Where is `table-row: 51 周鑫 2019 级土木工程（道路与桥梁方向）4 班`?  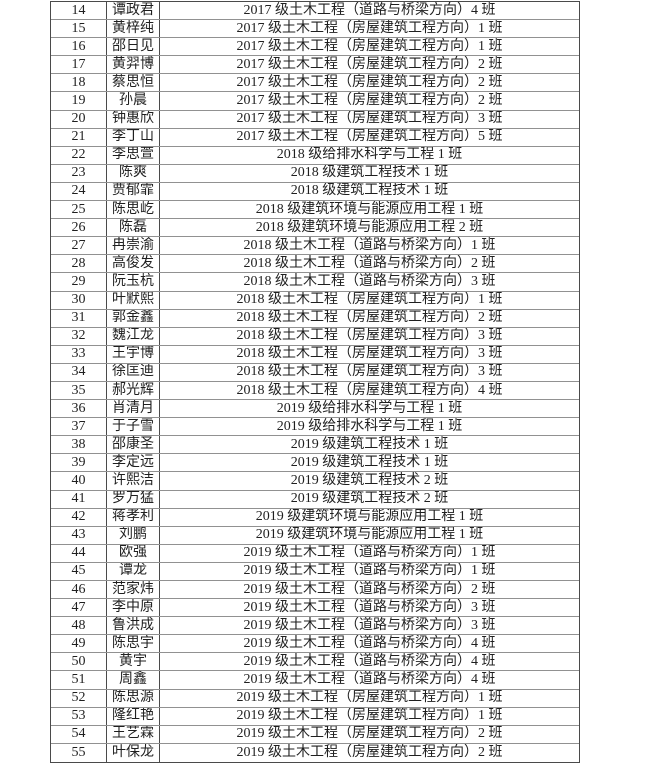 table-row: 51 周鑫 2019 级土木工程（道路与桥梁方向）4 班 is located at coordinates (315, 680).